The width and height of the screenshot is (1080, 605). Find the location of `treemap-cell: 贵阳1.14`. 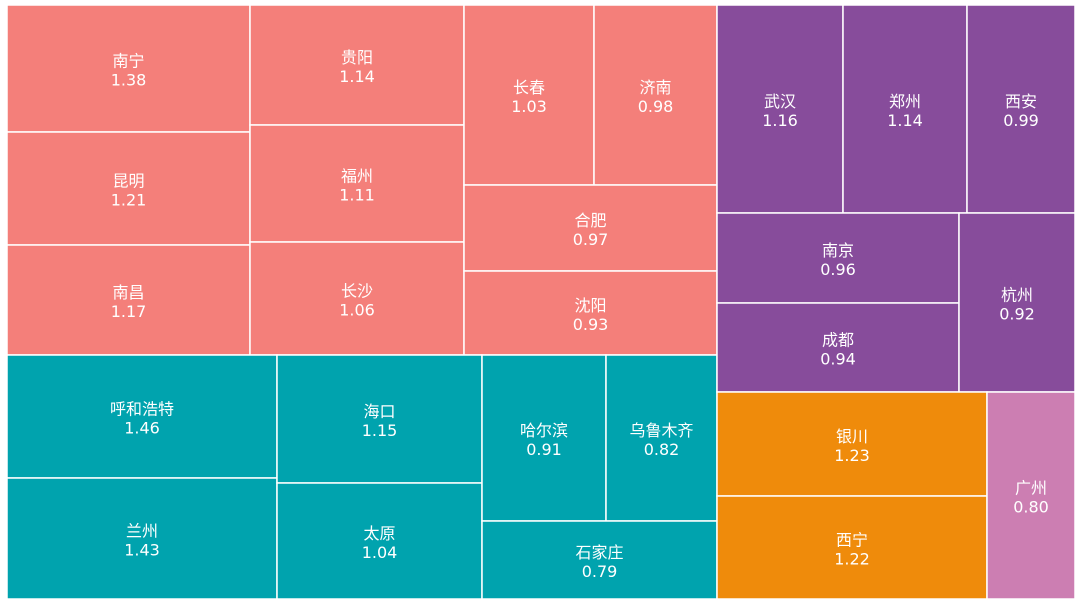

treemap-cell: 贵阳1.14 is located at coordinates (357, 65).